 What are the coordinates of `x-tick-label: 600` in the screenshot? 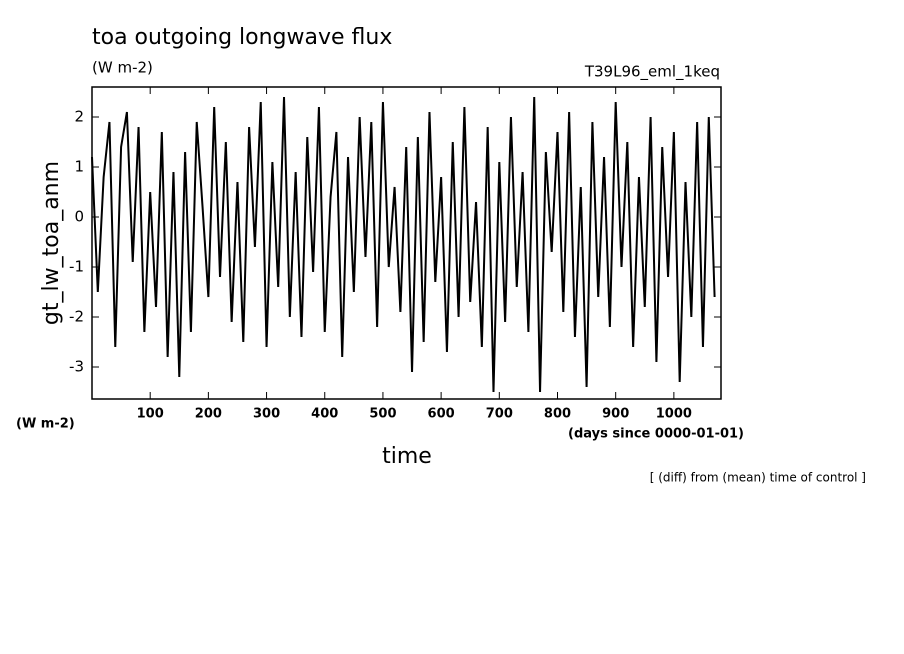 It's located at (441, 414).